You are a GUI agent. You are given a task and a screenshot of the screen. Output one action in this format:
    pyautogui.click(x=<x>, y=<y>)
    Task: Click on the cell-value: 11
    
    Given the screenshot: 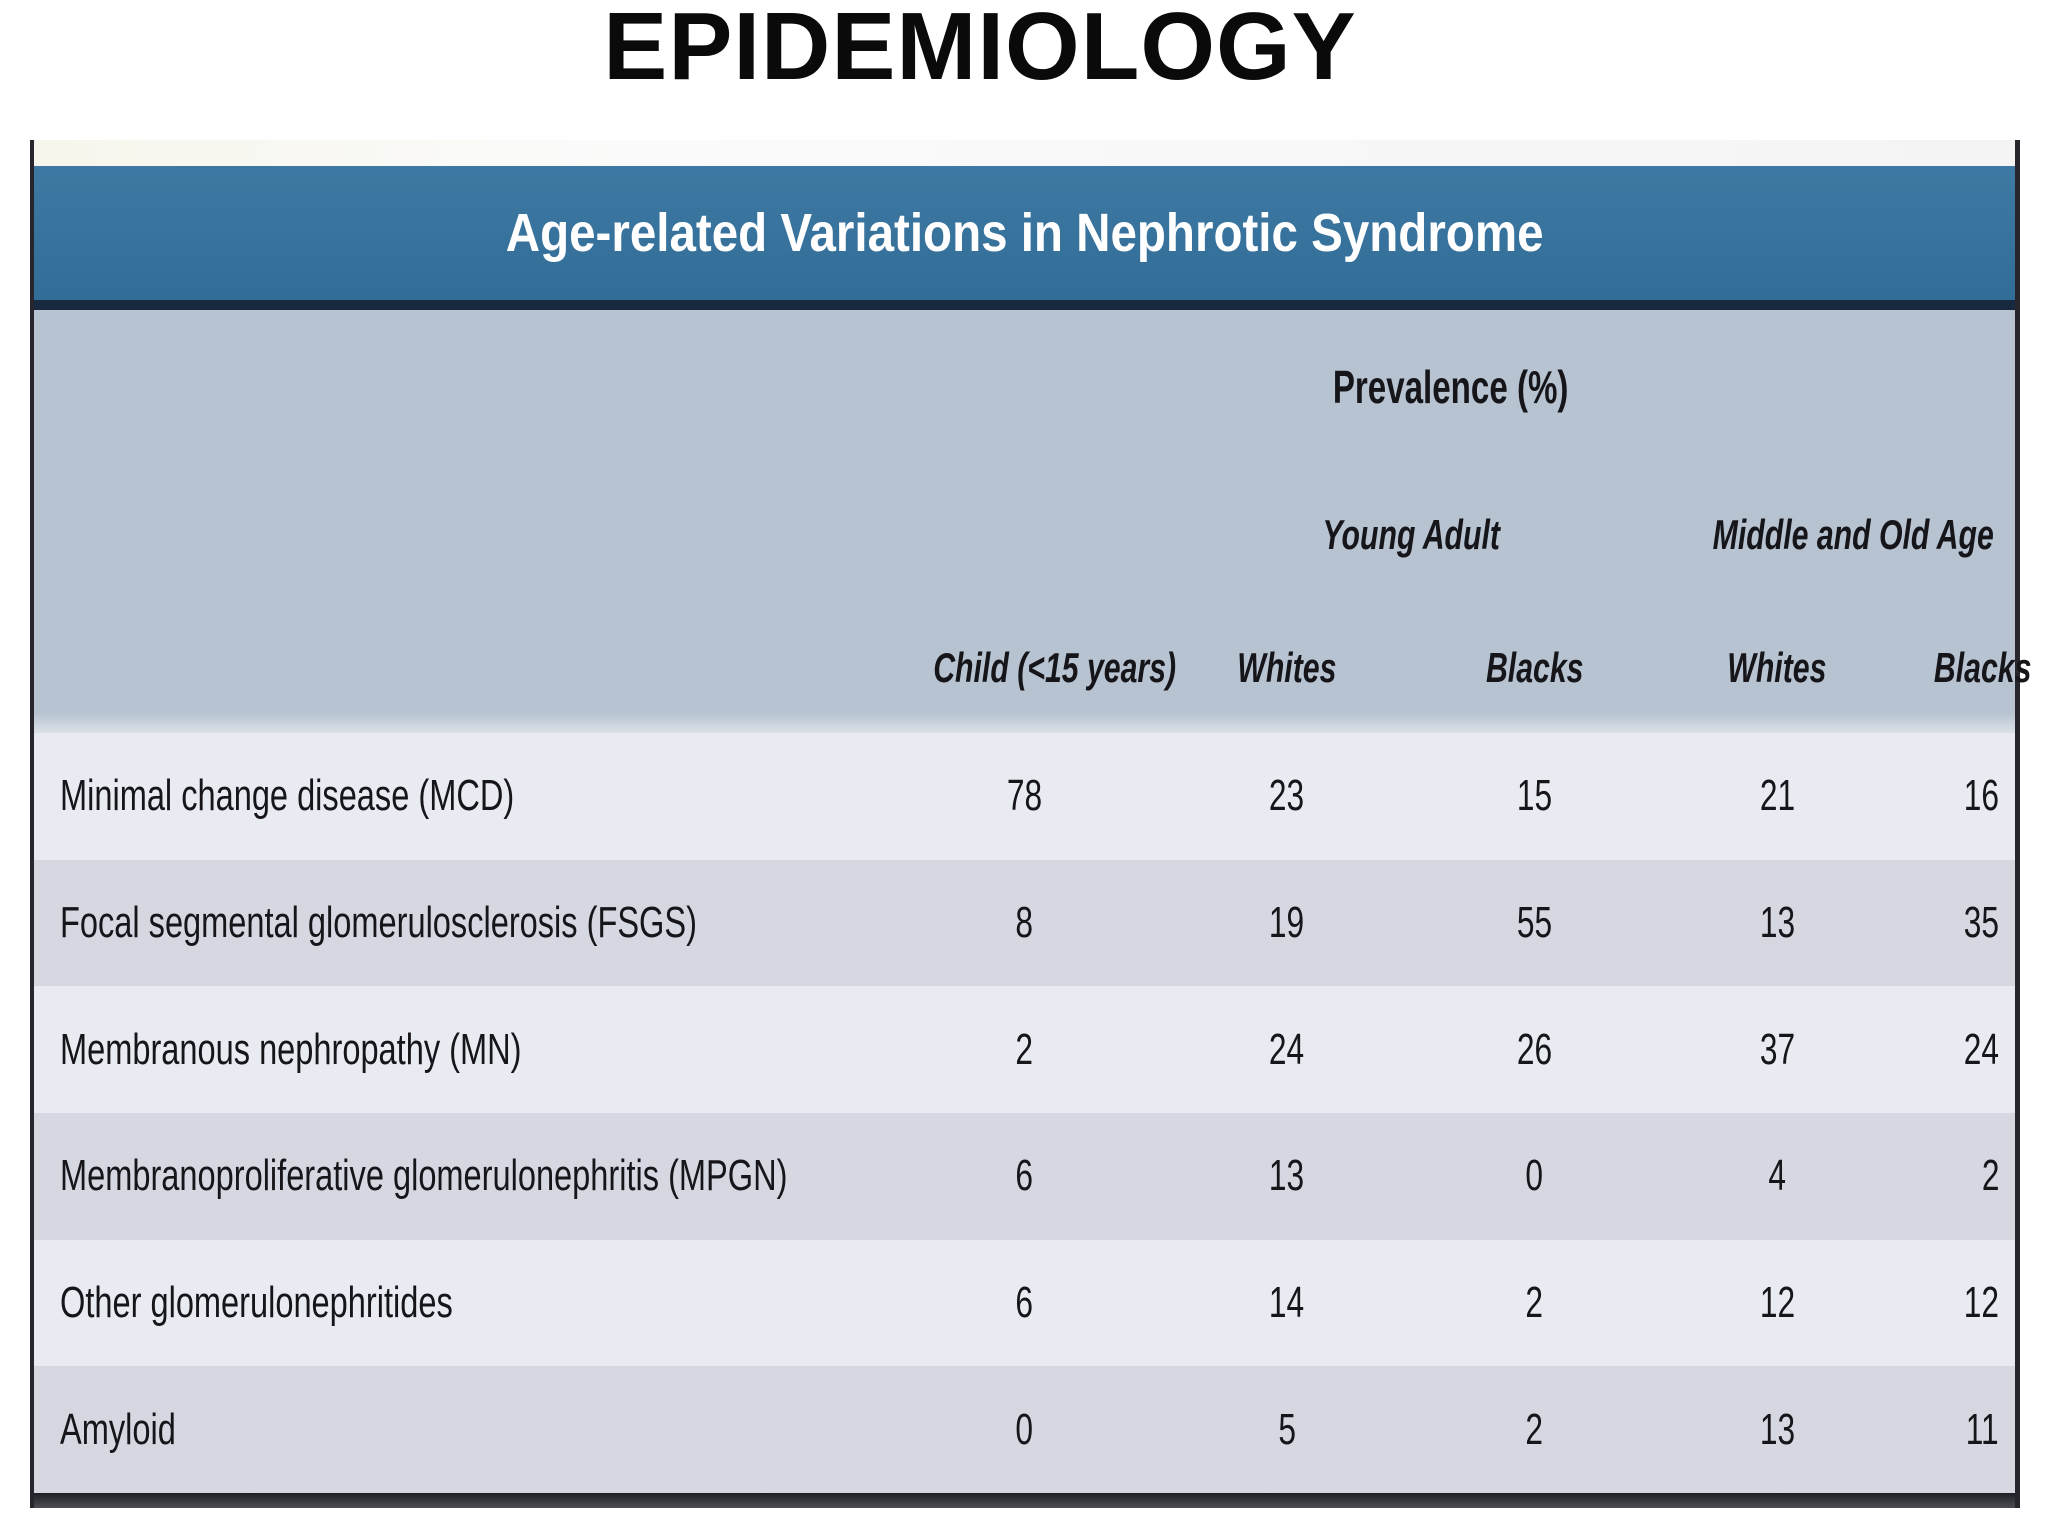 What is the action you would take?
    pyautogui.click(x=1982, y=1429)
    